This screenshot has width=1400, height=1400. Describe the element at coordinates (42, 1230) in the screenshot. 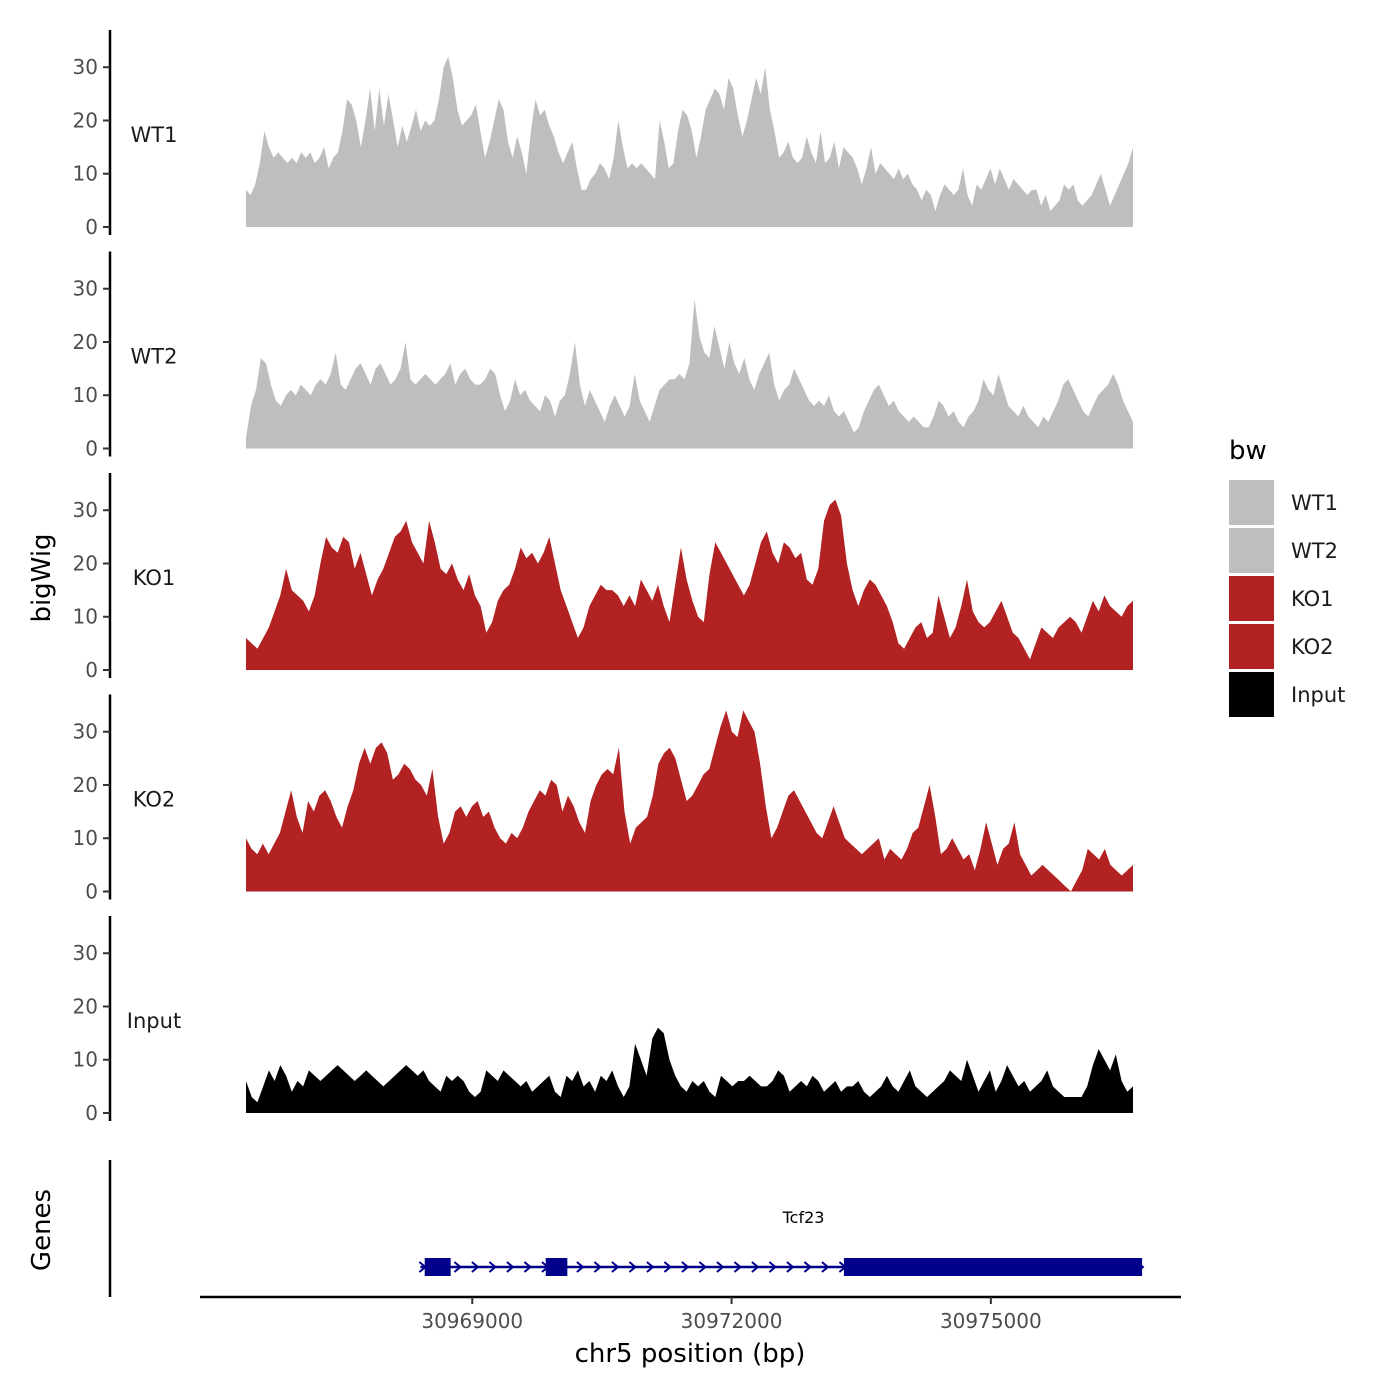

I see `genes-axis-title: Genes` at that location.